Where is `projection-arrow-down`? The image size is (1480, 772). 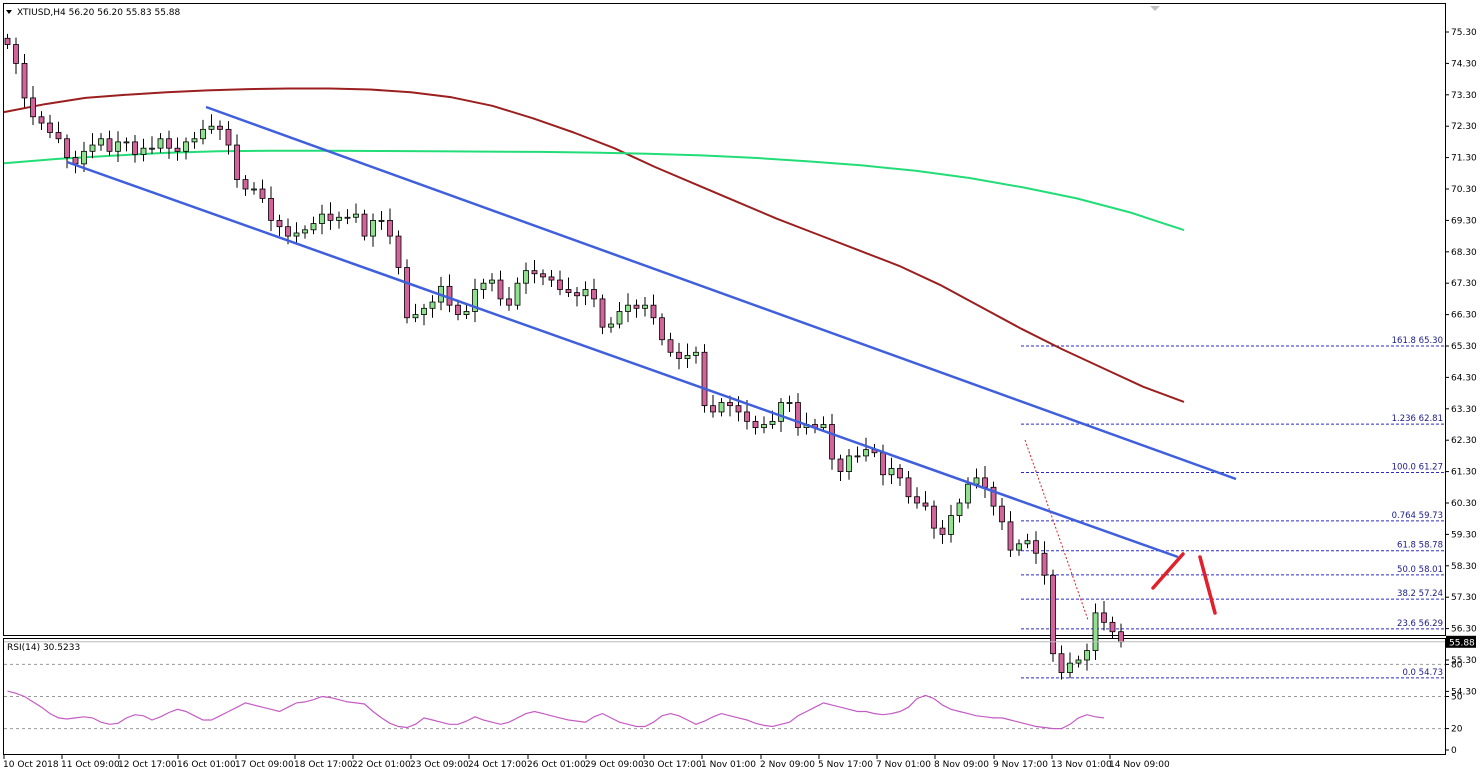
projection-arrow-down is located at coordinates (1207, 585).